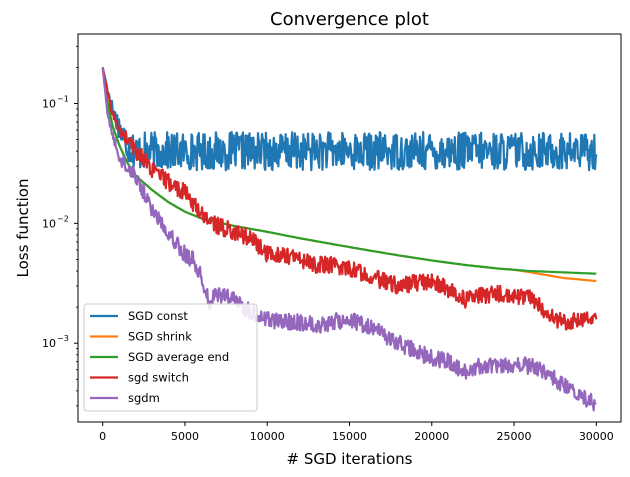  Describe the element at coordinates (63, 338) in the screenshot. I see `y-tick-exponent: −3` at that location.